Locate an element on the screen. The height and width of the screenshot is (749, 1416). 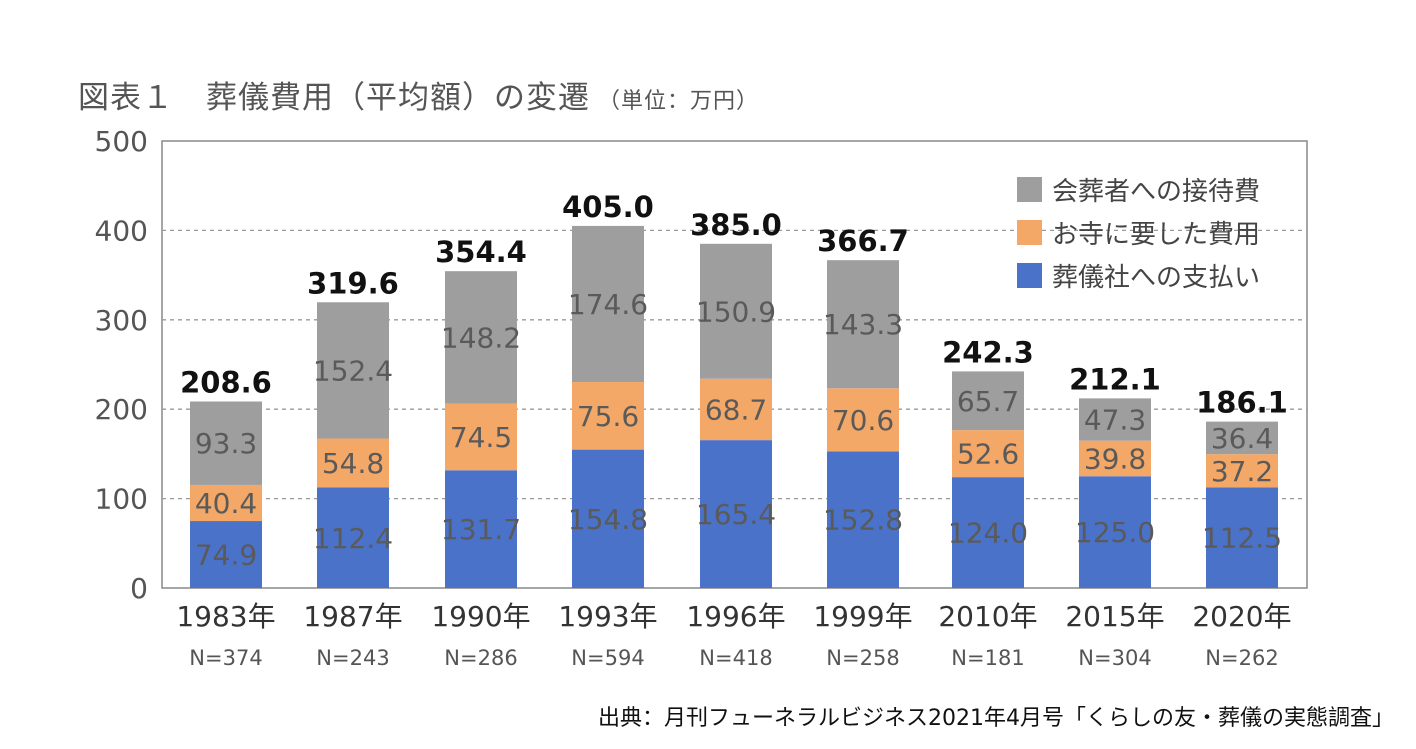
chart-title: 図表１ 葬儀費用（平均額）の変遷 （単位：万円） is located at coordinates (418, 94).